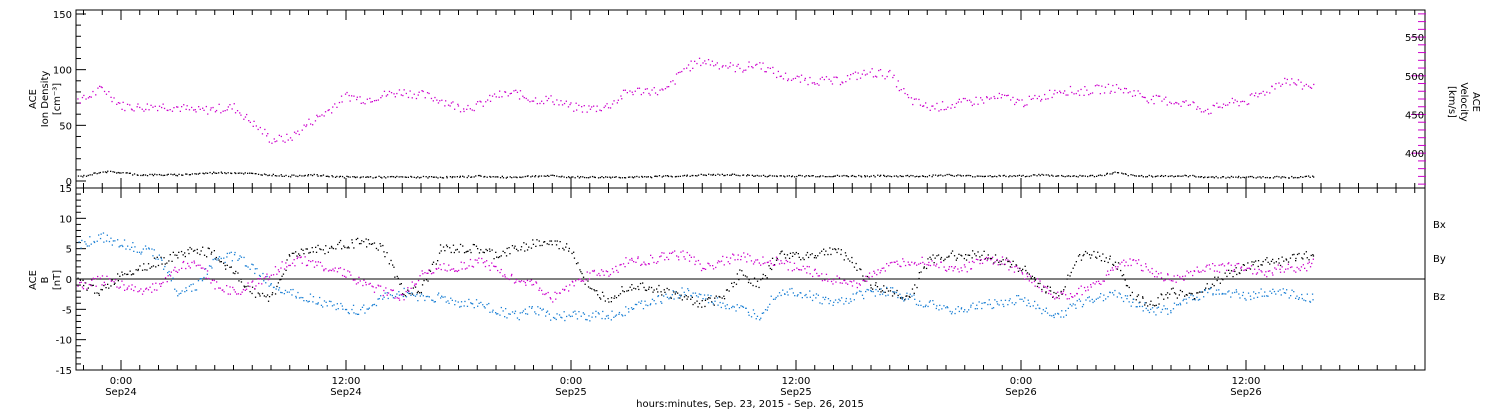 Image resolution: width=1500 pixels, height=410 pixels. Describe the element at coordinates (1414, 38) in the screenshot. I see `top-right-tick-label: 550` at that location.